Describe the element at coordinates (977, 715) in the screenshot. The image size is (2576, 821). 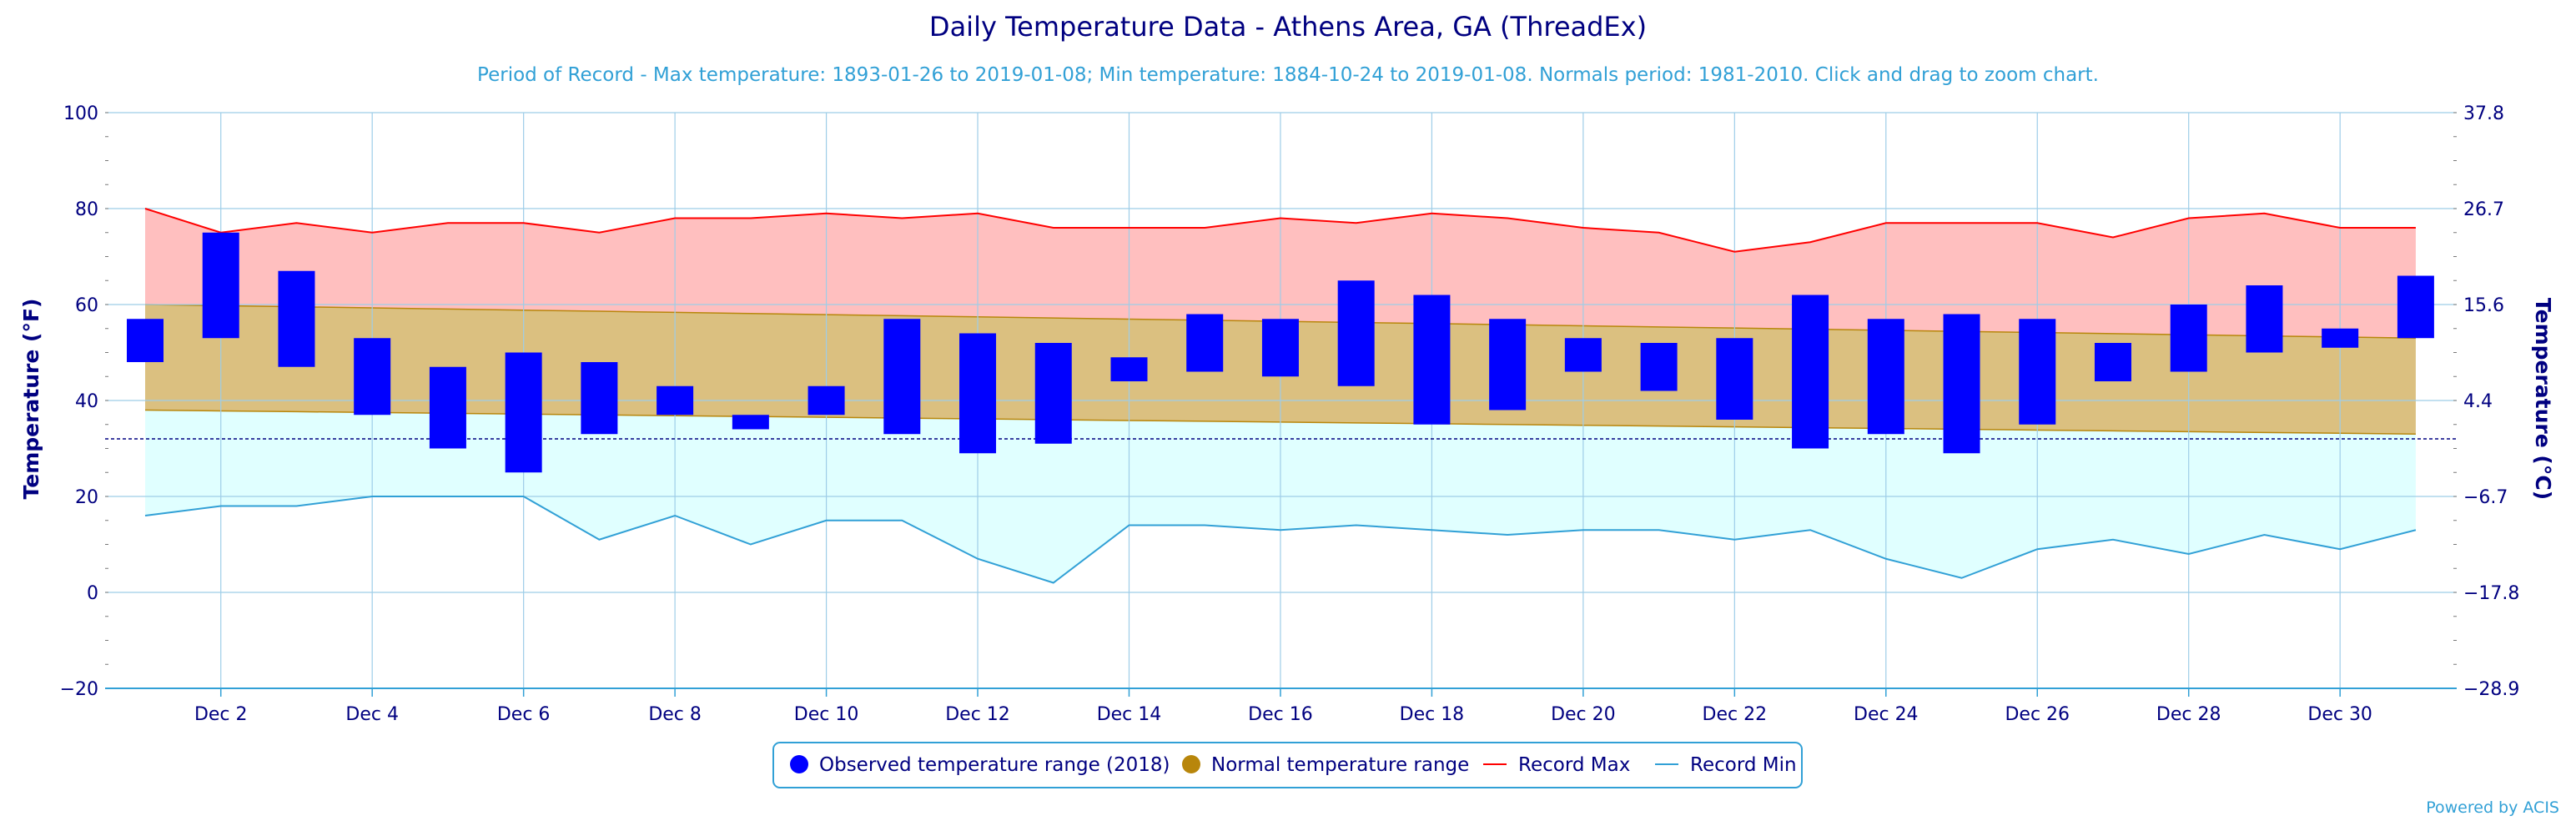
I see `x-tick-label: Dec 12` at that location.